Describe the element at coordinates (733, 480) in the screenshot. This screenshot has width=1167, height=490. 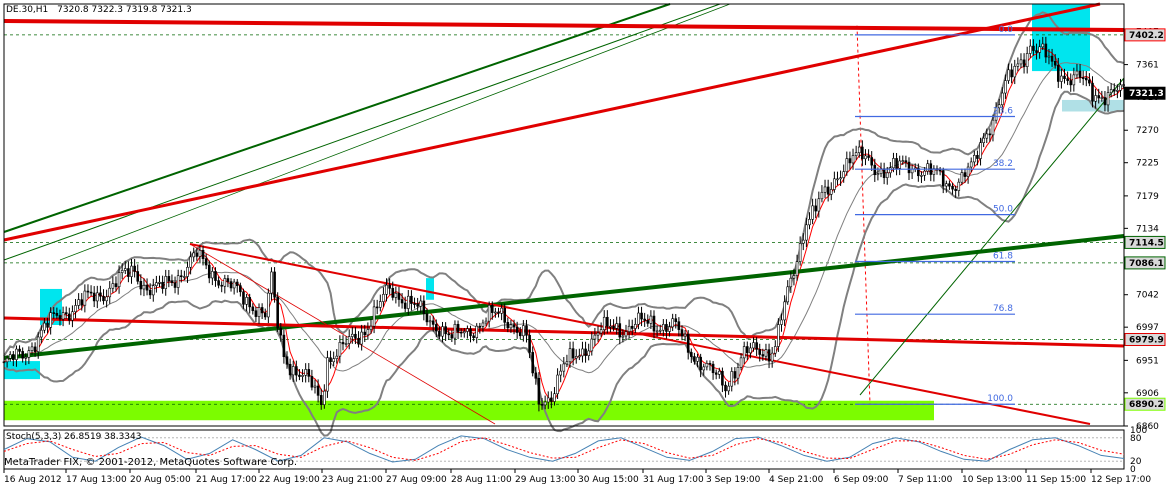
I see `x-tick-label: 3 Sep 19:00` at that location.